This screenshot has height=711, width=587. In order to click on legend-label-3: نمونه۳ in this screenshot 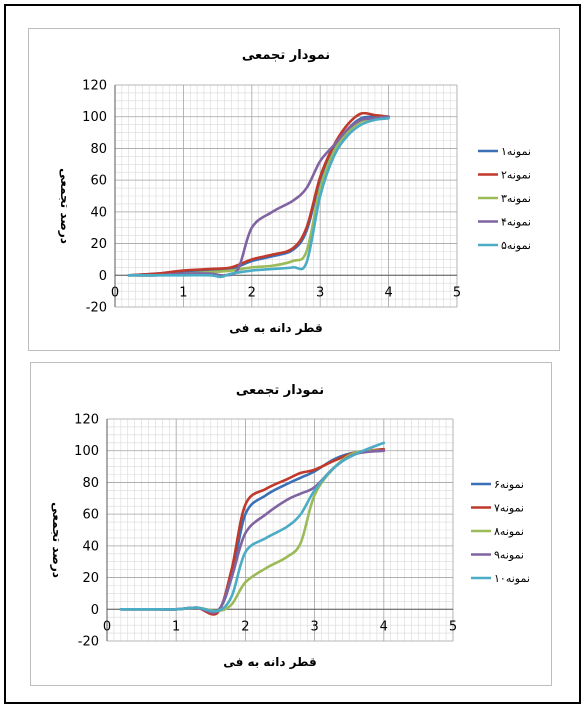, I will do `click(516, 198)`.